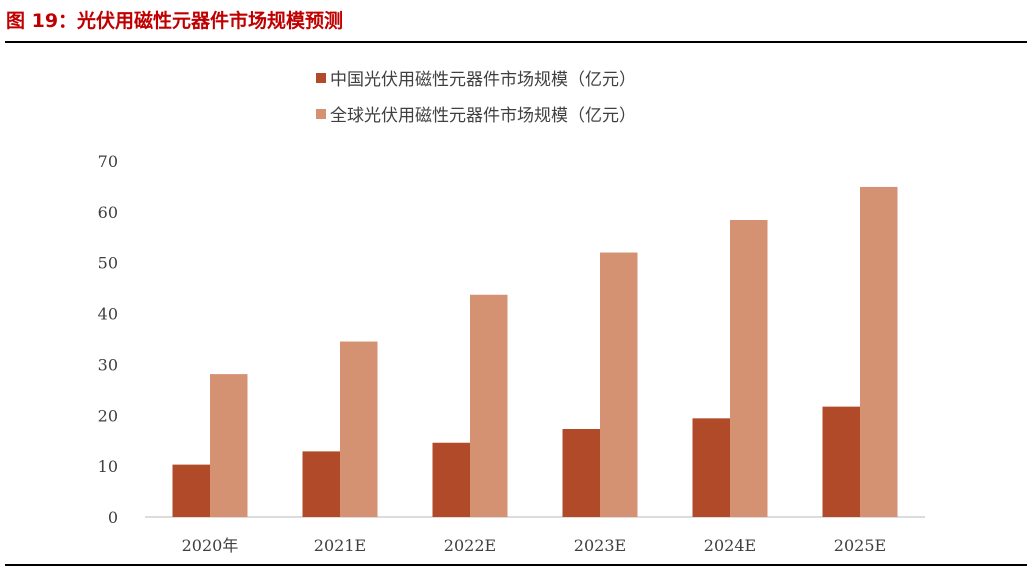 The image size is (1027, 569). Describe the element at coordinates (340, 545) in the screenshot. I see `x-tick-label: 2021E` at that location.